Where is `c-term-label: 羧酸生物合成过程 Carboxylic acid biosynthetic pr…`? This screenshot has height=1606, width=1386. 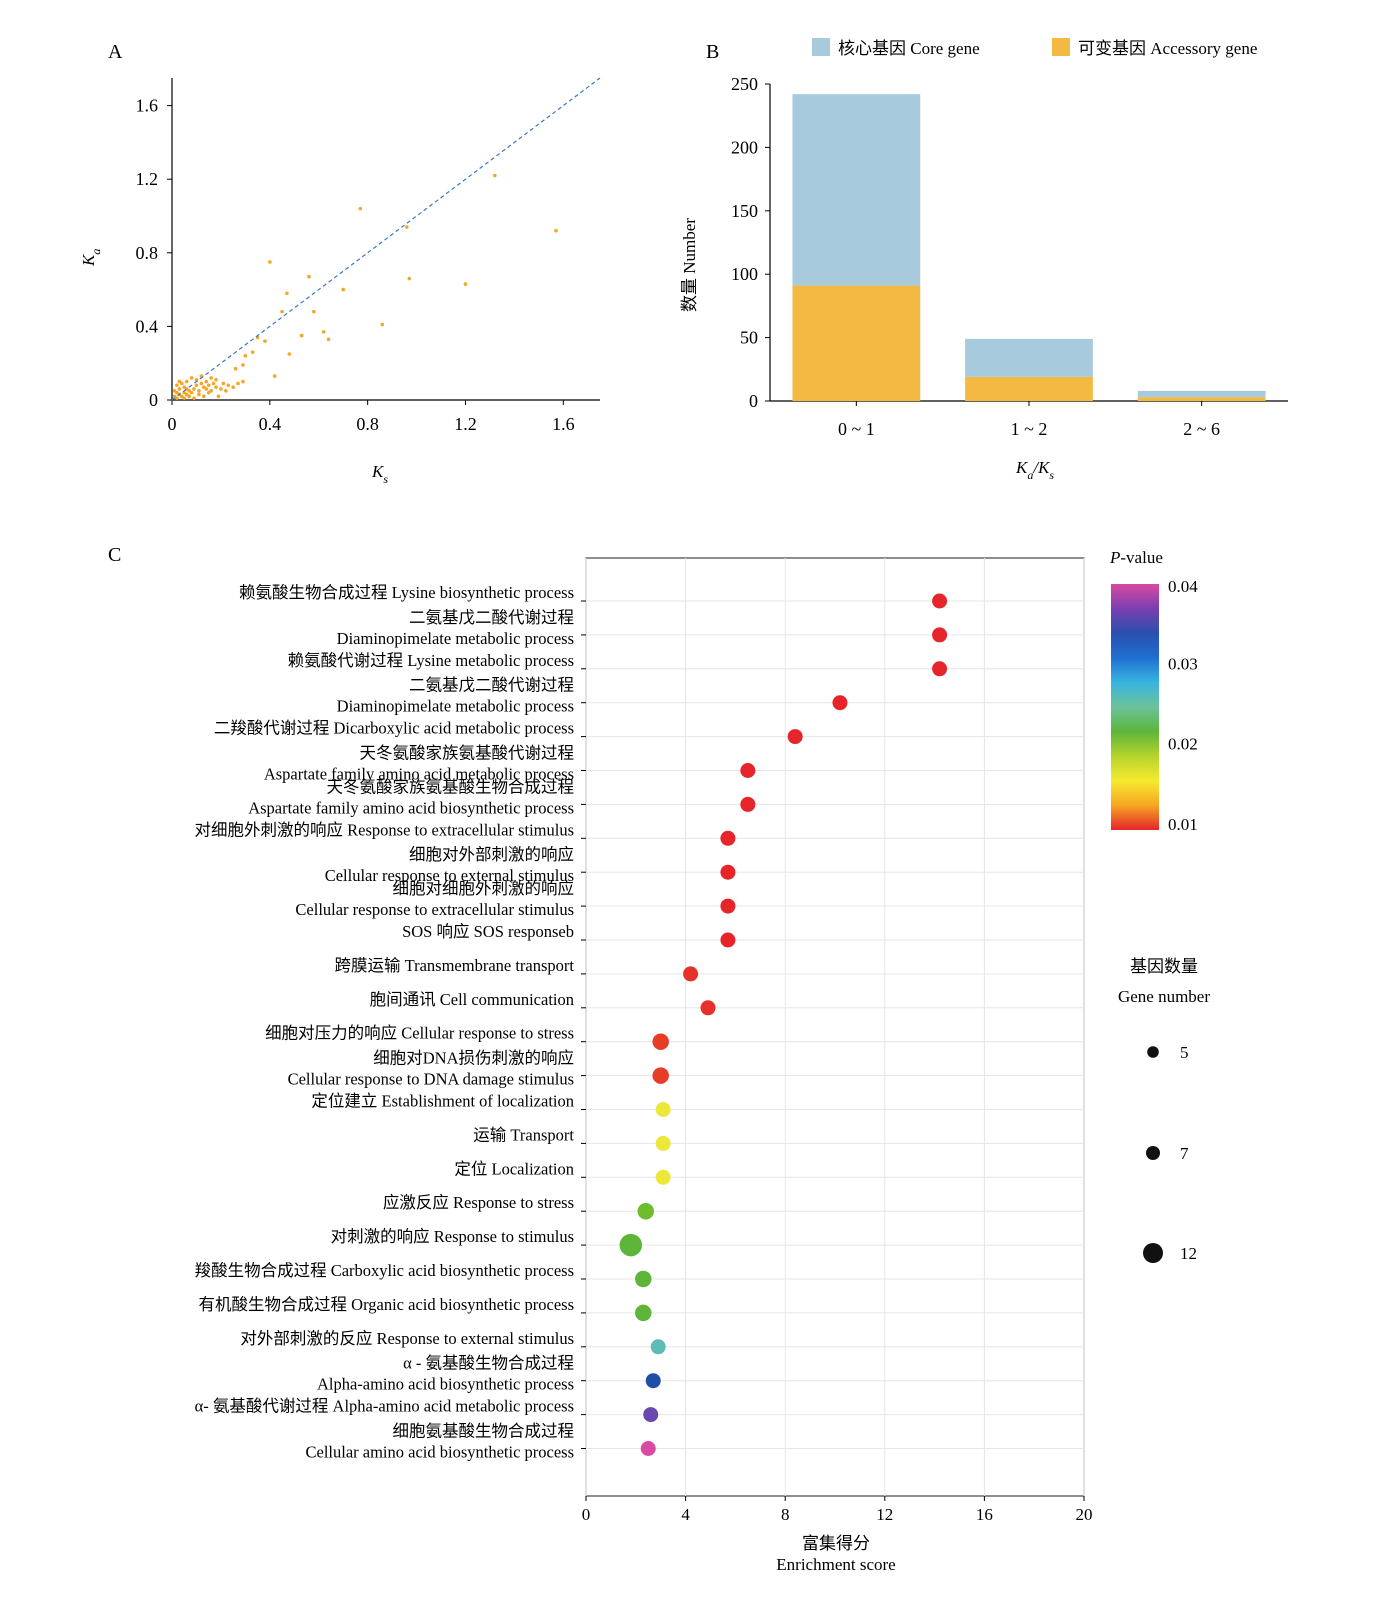 c-term-label: 羧酸生物合成过程 Carboxylic acid biosynthetic pr… is located at coordinates (384, 1270).